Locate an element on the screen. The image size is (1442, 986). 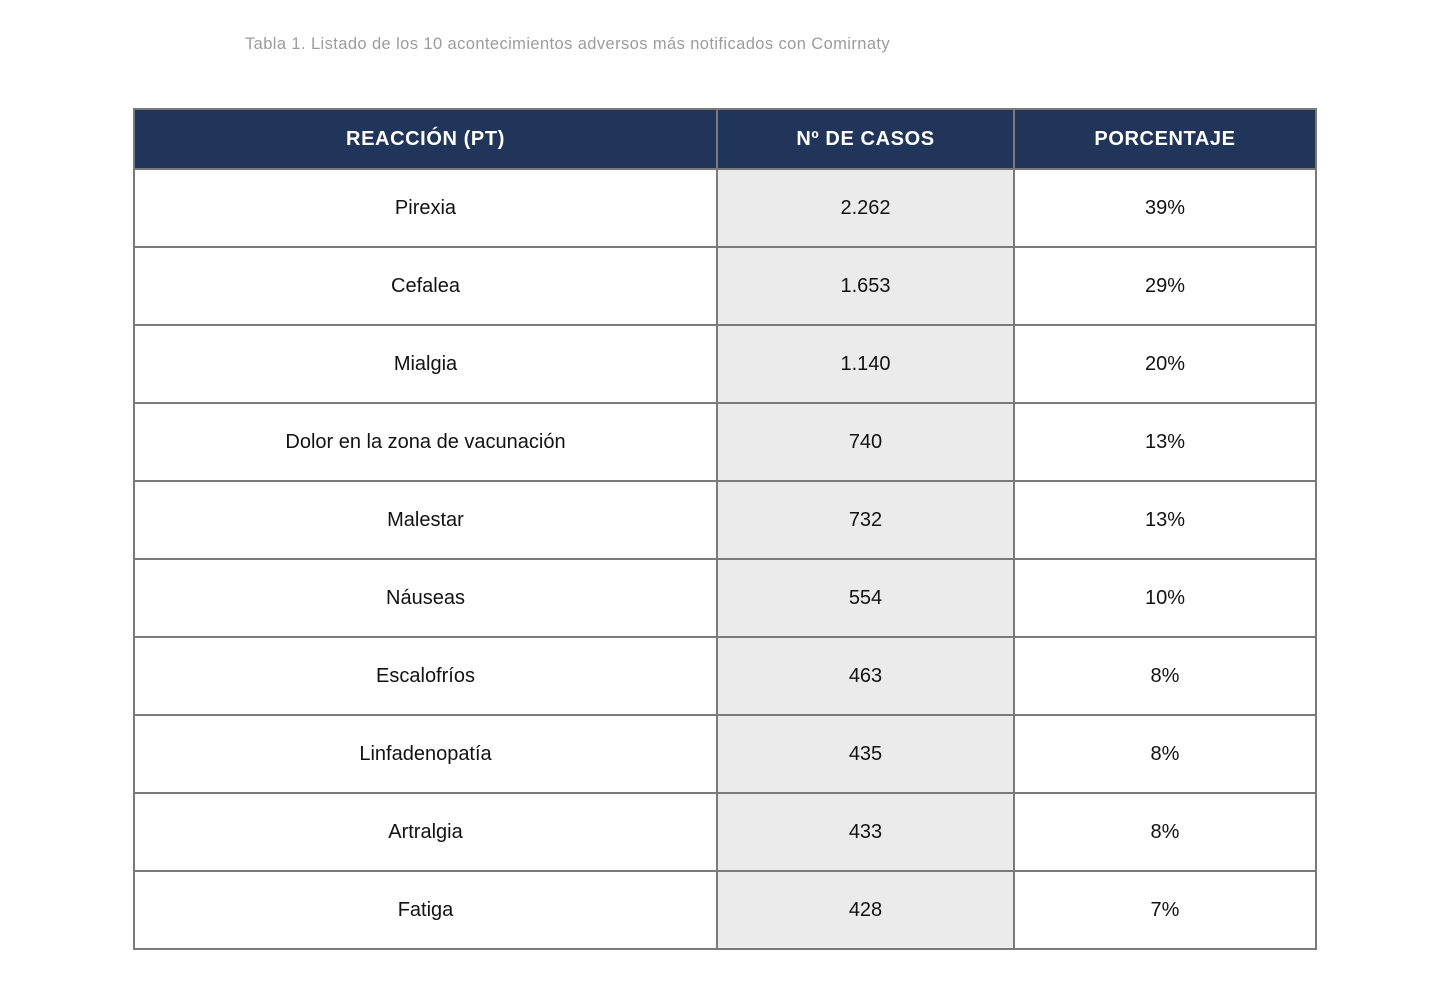
cases-cell: 740 is located at coordinates (865, 442).